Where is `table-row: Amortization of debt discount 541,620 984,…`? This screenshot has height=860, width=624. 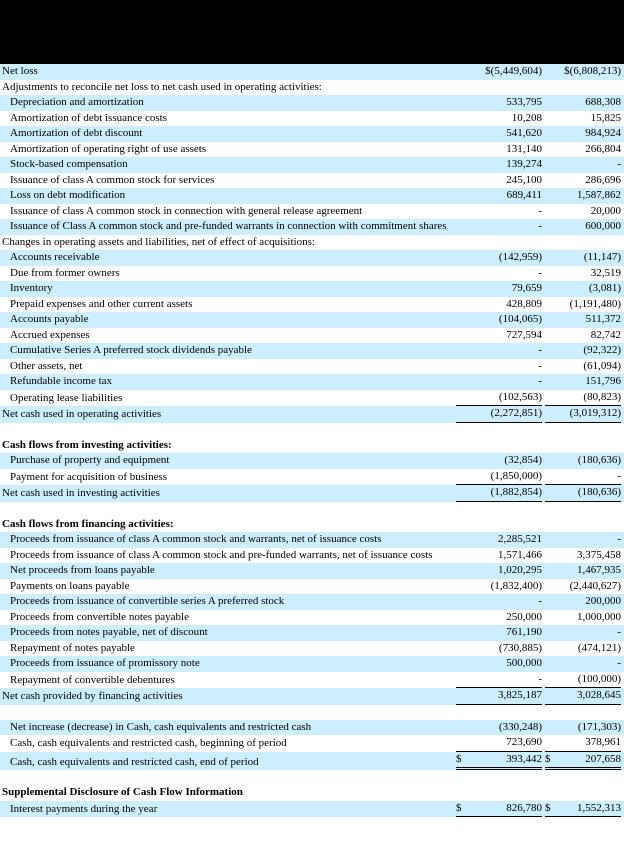
table-row: Amortization of debt discount 541,620 984,… is located at coordinates (312, 134).